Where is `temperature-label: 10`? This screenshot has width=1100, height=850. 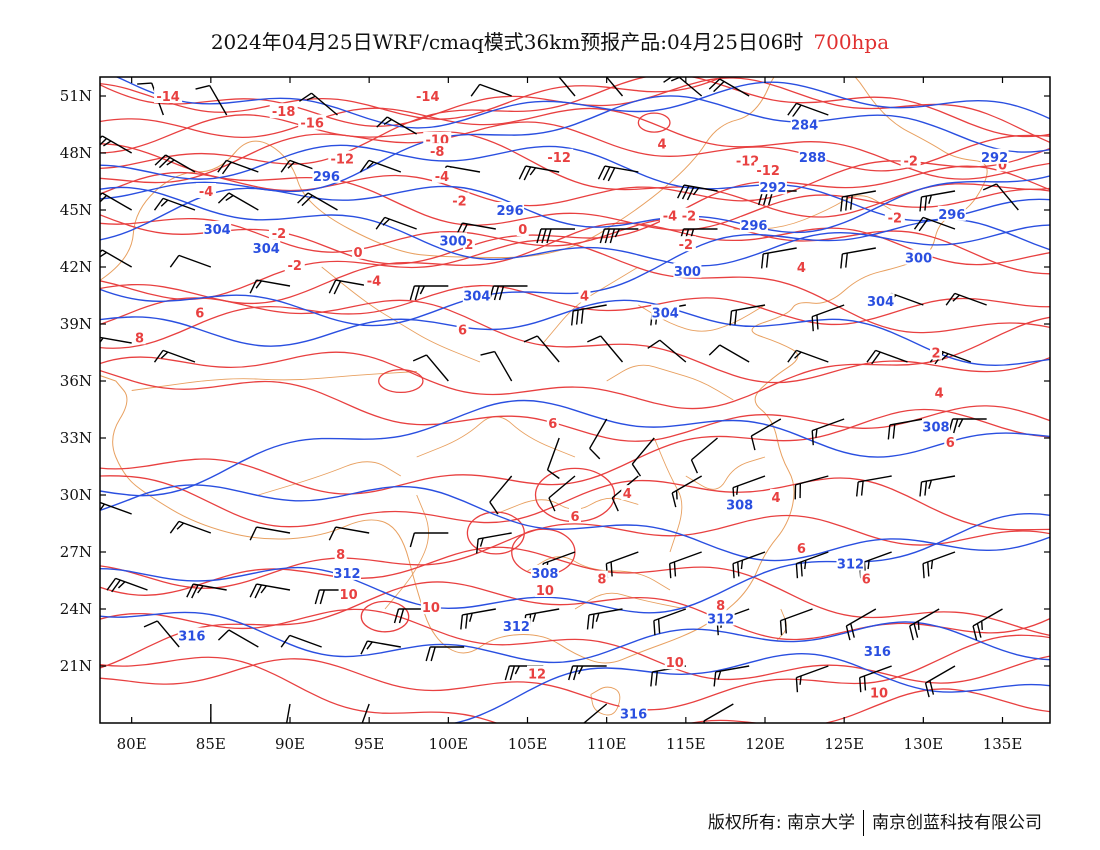
temperature-label: 10 is located at coordinates (349, 595).